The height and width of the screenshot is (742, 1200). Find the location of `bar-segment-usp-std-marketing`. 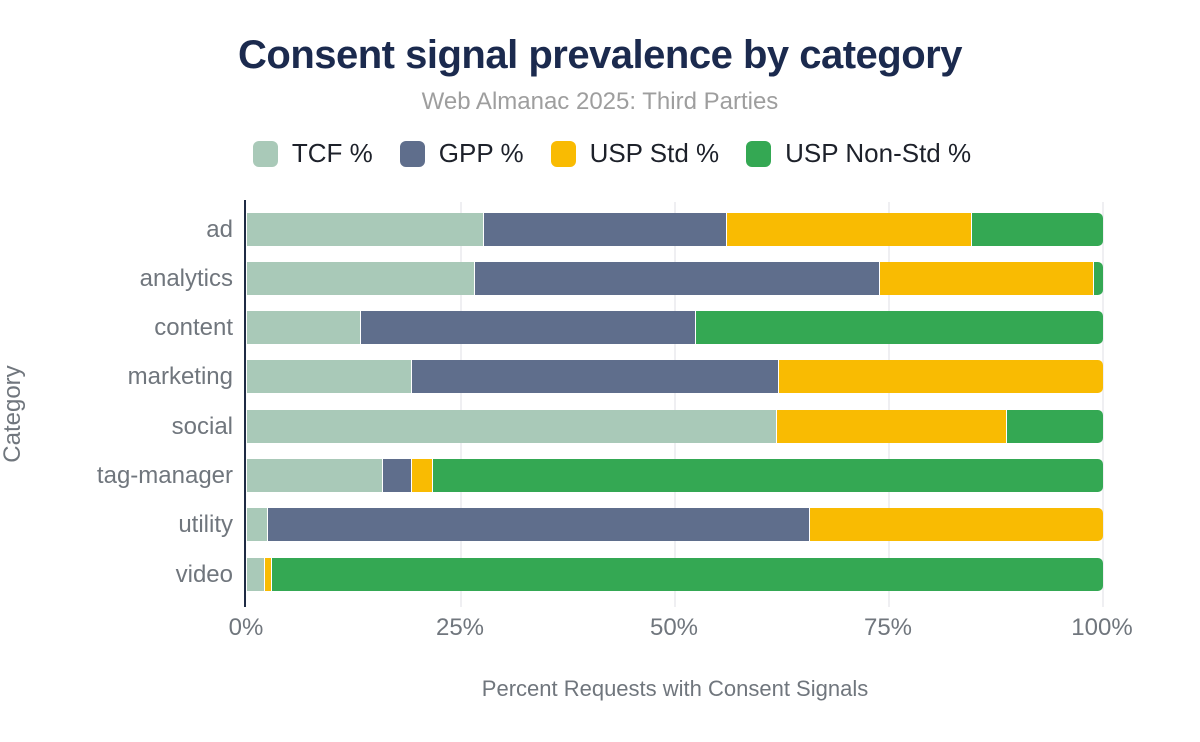

bar-segment-usp-std-marketing is located at coordinates (941, 377).